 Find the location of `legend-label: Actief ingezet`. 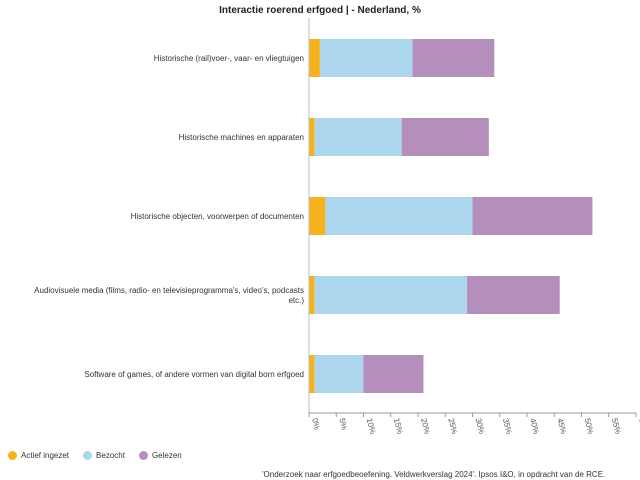

legend-label: Actief ingezet is located at coordinates (45, 455).